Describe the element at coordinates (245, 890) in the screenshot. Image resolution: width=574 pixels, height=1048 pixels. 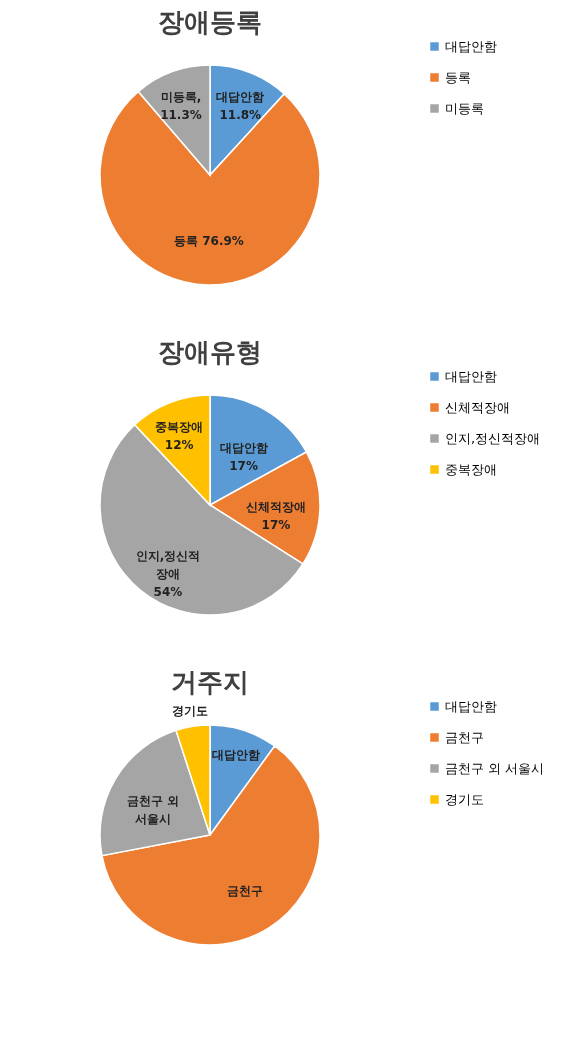
I see `data-label: 금천구` at that location.